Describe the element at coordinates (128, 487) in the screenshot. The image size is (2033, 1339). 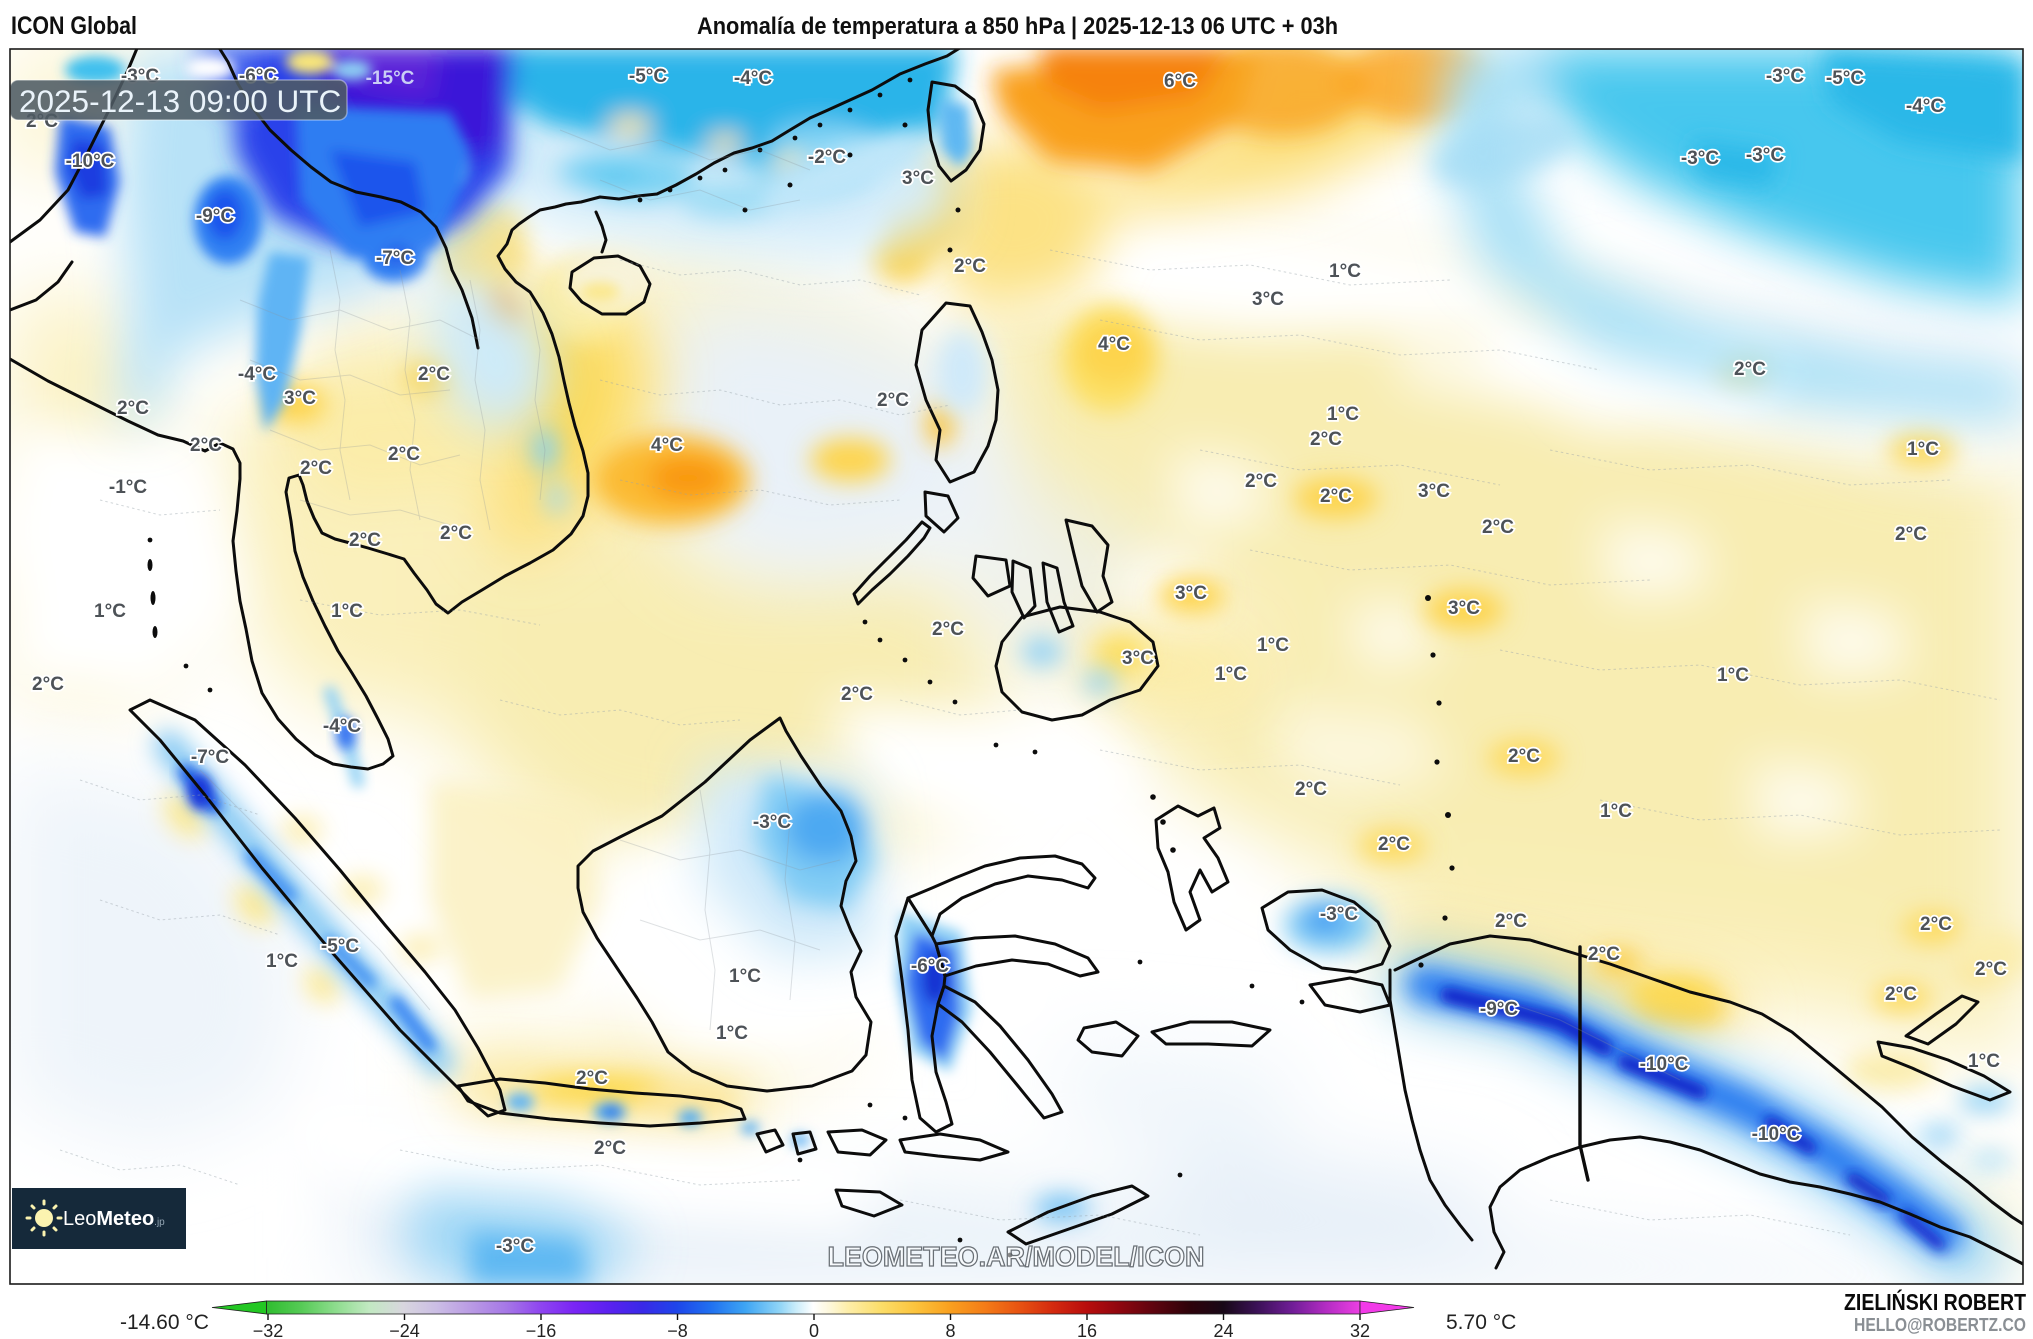
I see `svg-text: -1°C` at that location.